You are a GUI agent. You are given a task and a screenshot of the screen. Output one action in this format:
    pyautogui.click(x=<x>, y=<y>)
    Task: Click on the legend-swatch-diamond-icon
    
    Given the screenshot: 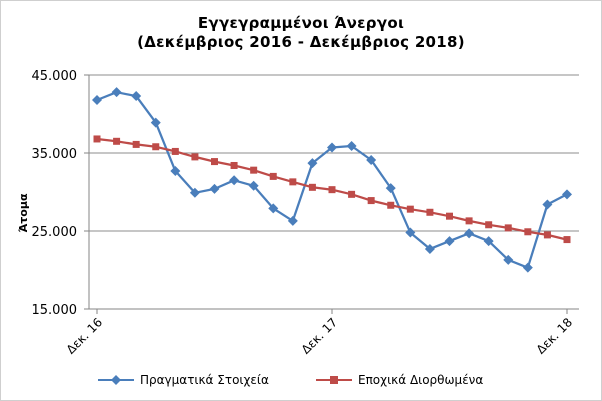 What is the action you would take?
    pyautogui.click(x=116, y=380)
    